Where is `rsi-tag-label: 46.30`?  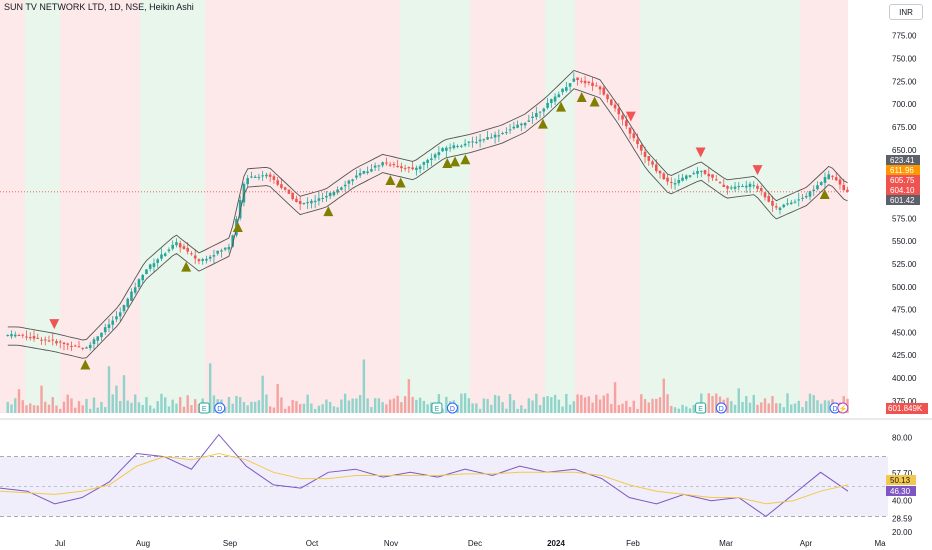
rsi-tag-label: 46.30 is located at coordinates (900, 491).